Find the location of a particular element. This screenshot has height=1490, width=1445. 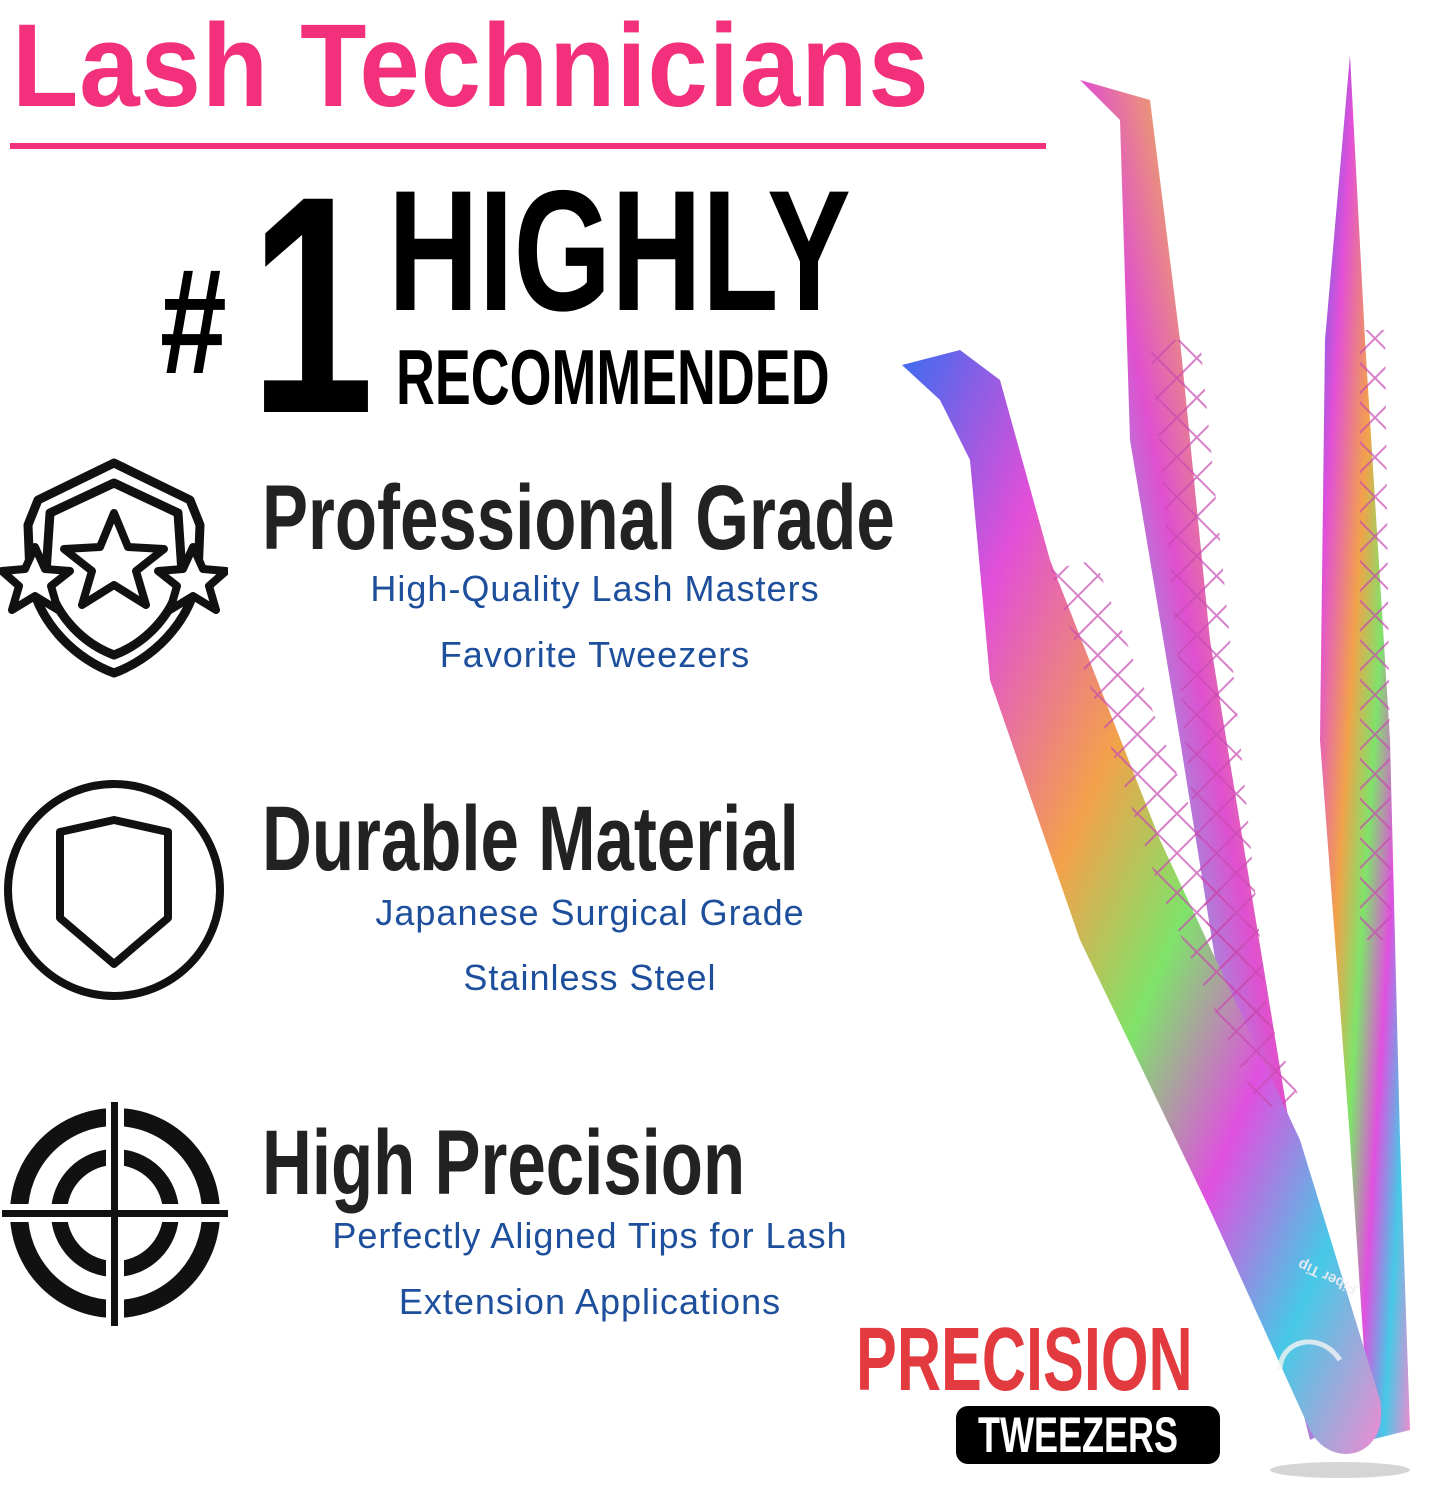

tweezers-badge is located at coordinates (1088, 1435).